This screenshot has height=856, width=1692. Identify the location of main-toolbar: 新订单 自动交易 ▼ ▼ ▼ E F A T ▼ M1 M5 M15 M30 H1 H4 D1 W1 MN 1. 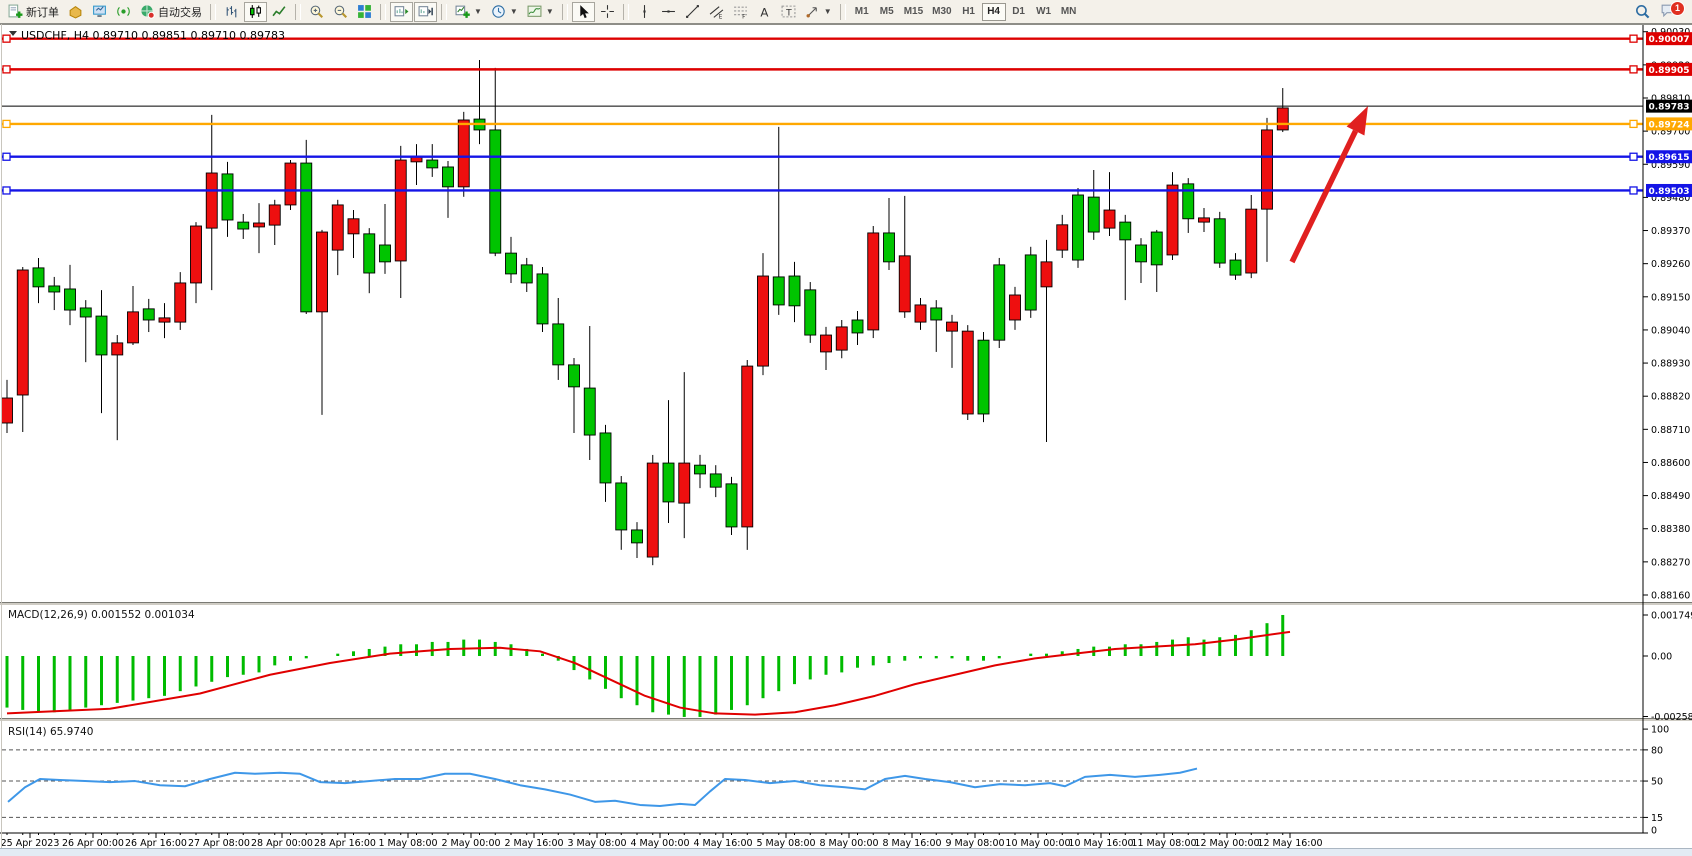
(846, 12).